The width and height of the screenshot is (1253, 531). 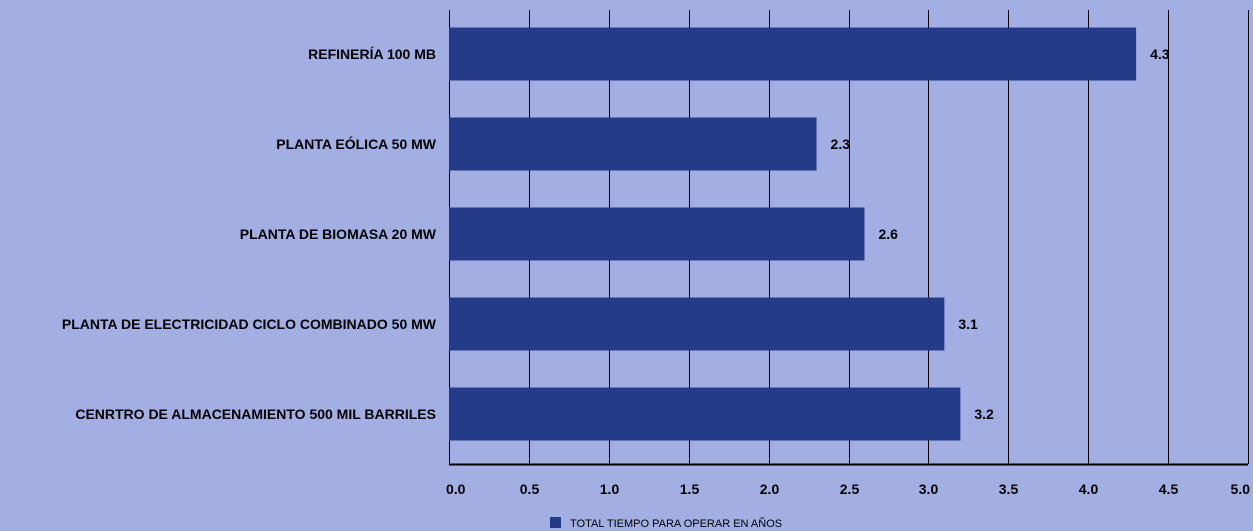 I want to click on x-tick-label: 4.5, so click(x=1169, y=489).